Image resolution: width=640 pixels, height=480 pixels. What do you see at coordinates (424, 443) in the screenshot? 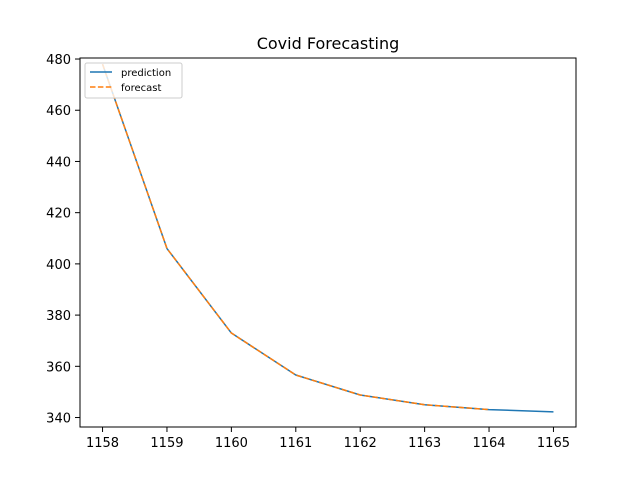
I see `x-tick-label: 1163` at bounding box center [424, 443].